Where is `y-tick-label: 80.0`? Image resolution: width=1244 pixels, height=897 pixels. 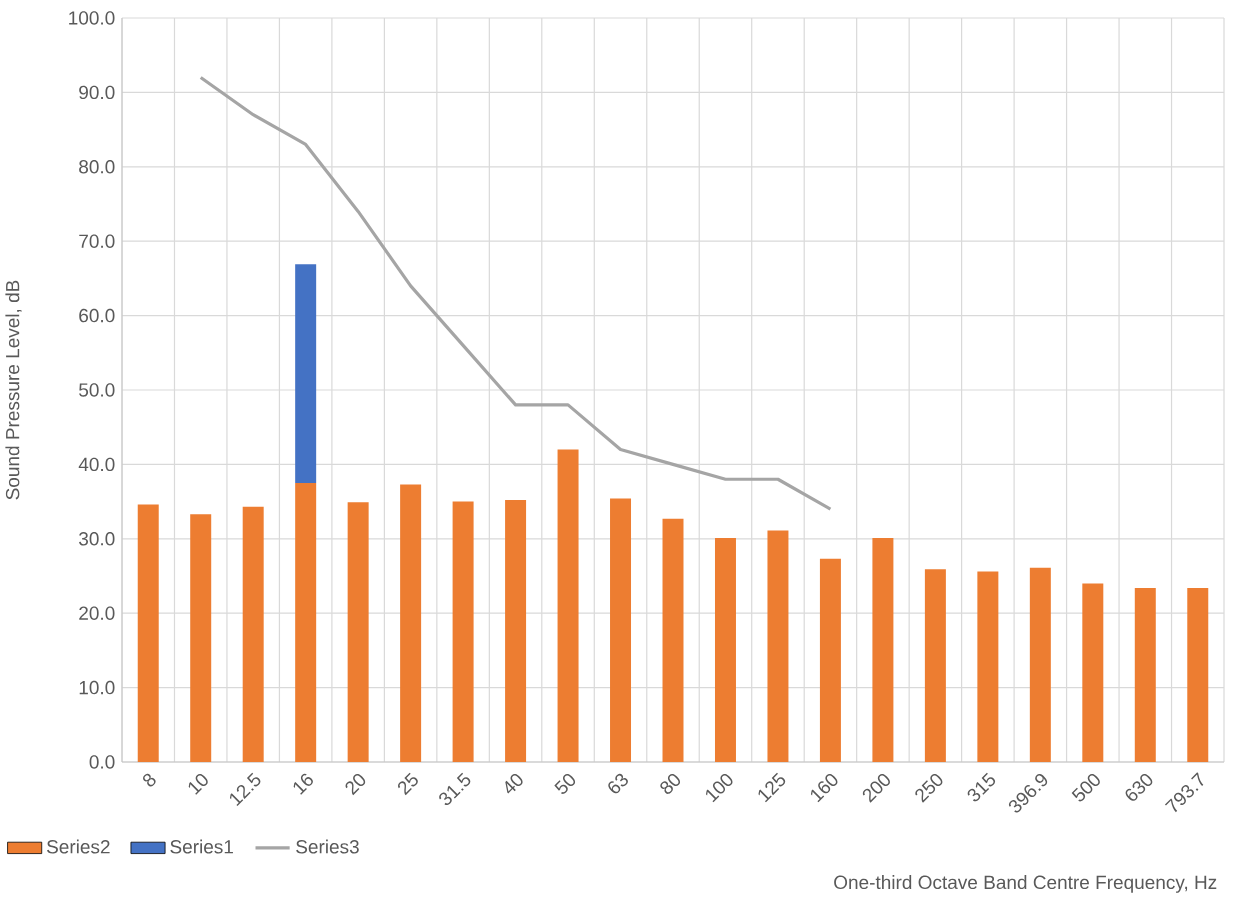
y-tick-label: 80.0 is located at coordinates (97, 167).